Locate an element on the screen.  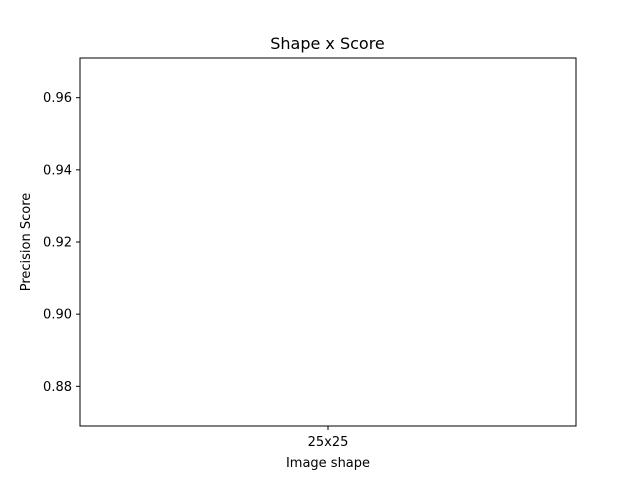
y-axis-label: Precision Score is located at coordinates (26, 242).